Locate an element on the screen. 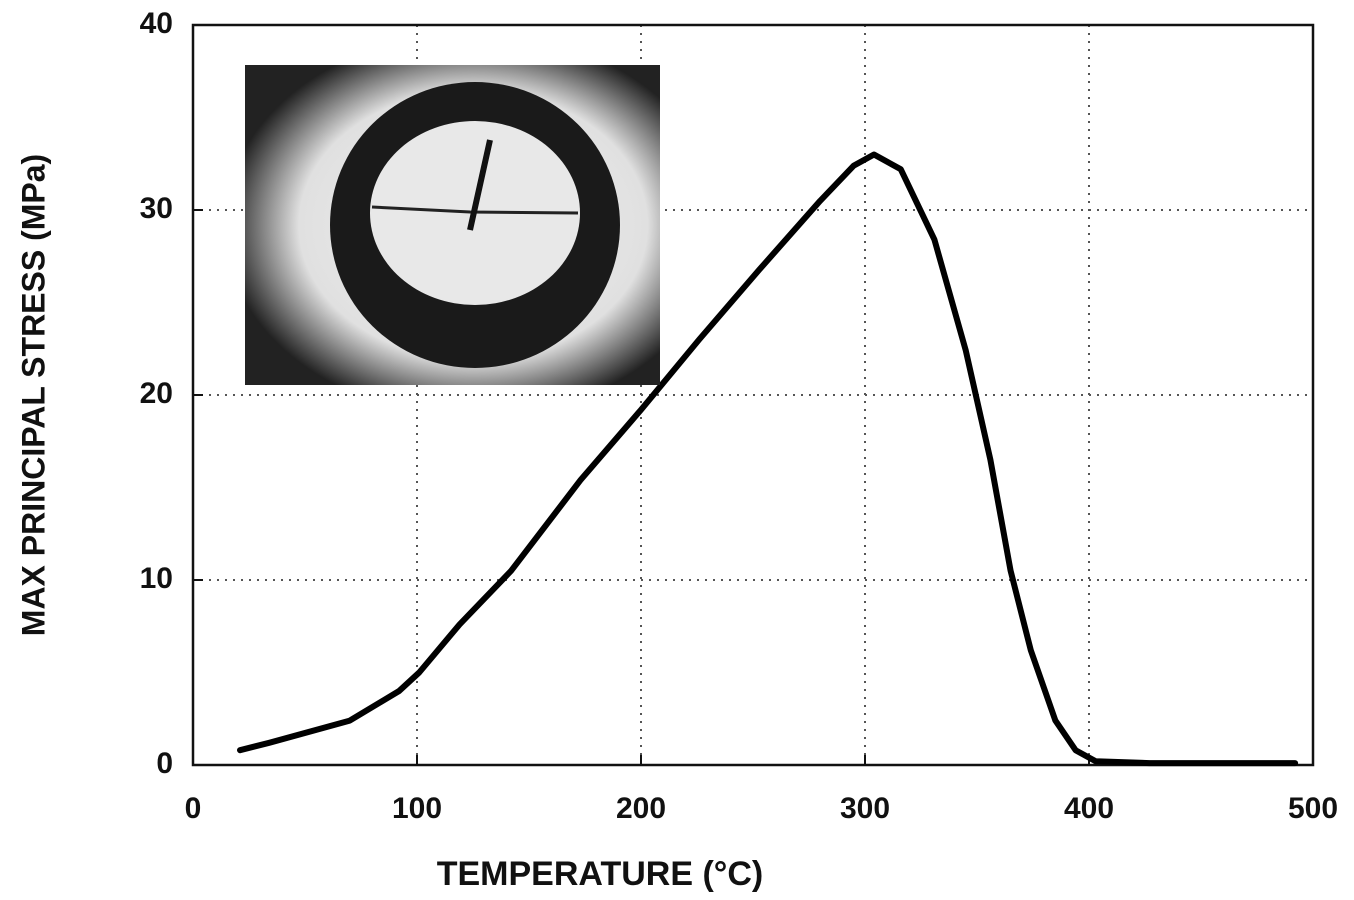 This screenshot has width=1354, height=900. x-axis-label: TEMPERATURE (°C) is located at coordinates (600, 874).